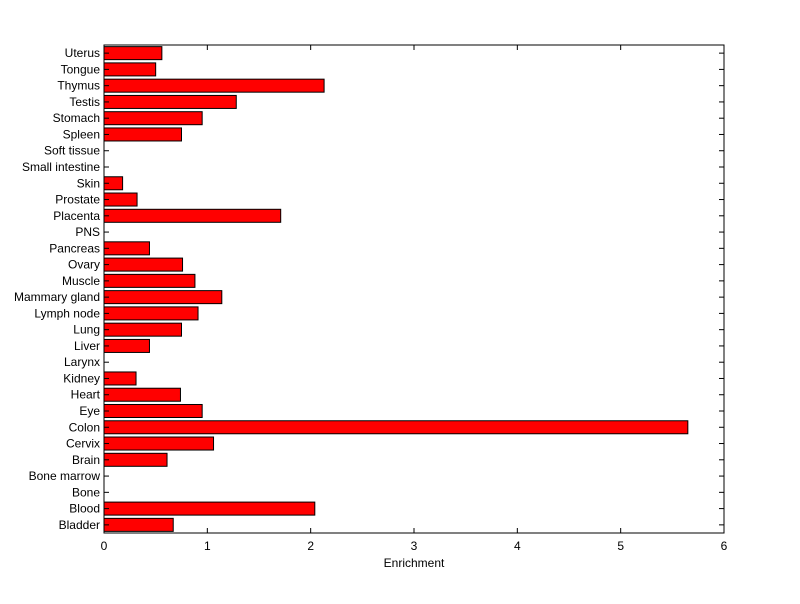 The height and width of the screenshot is (604, 800). What do you see at coordinates (159, 443) in the screenshot?
I see `bar-cervix` at bounding box center [159, 443].